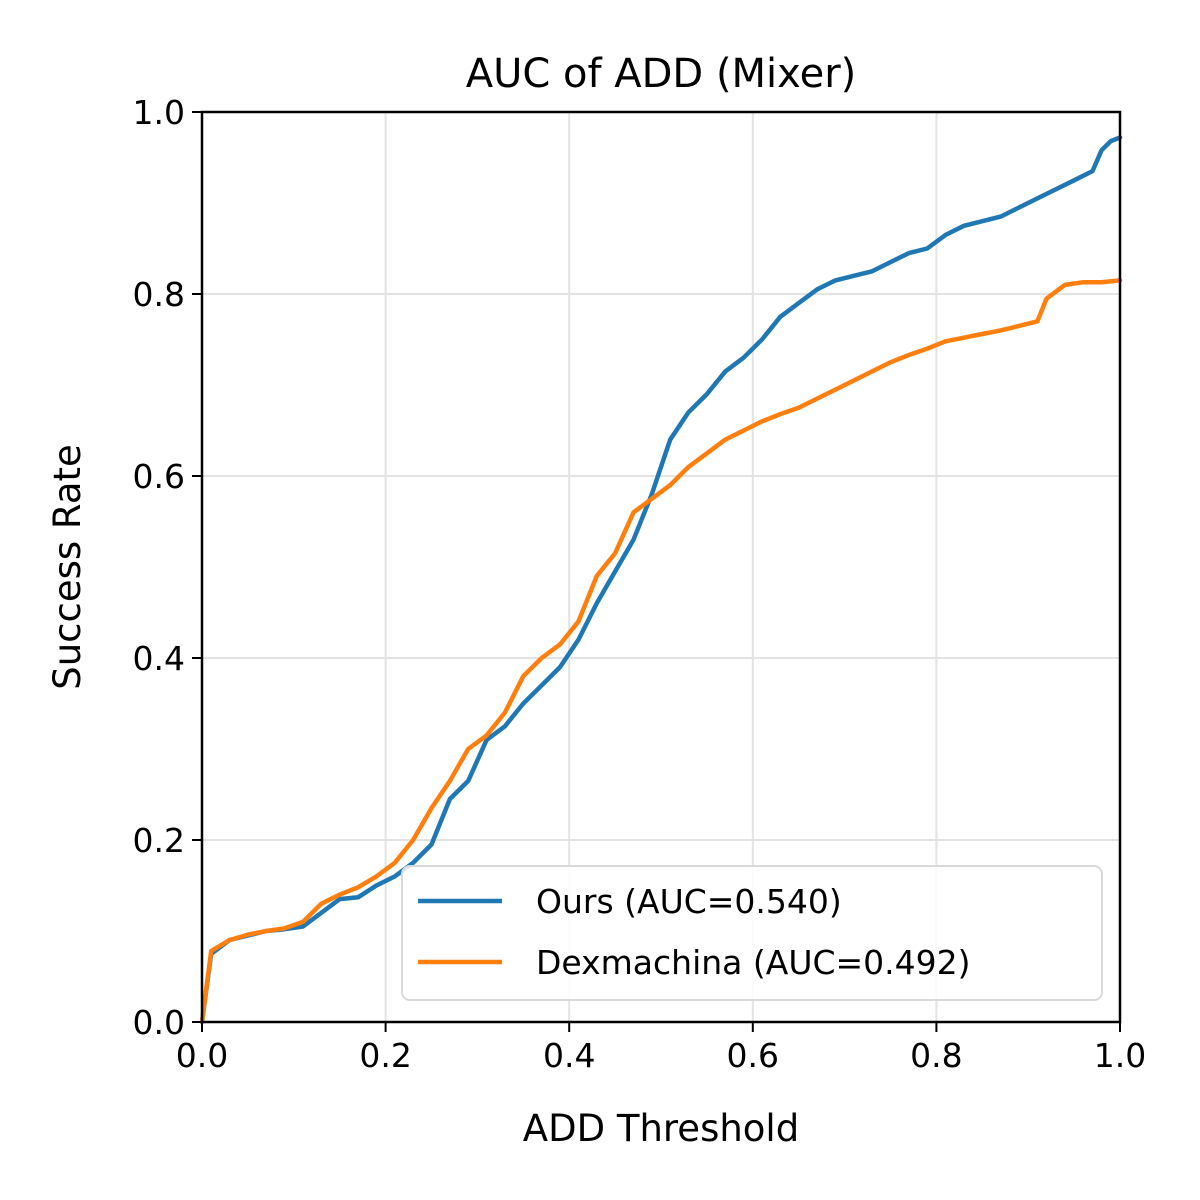 The width and height of the screenshot is (1200, 1200). What do you see at coordinates (753, 1055) in the screenshot?
I see `x-tick-label: 0.6` at bounding box center [753, 1055].